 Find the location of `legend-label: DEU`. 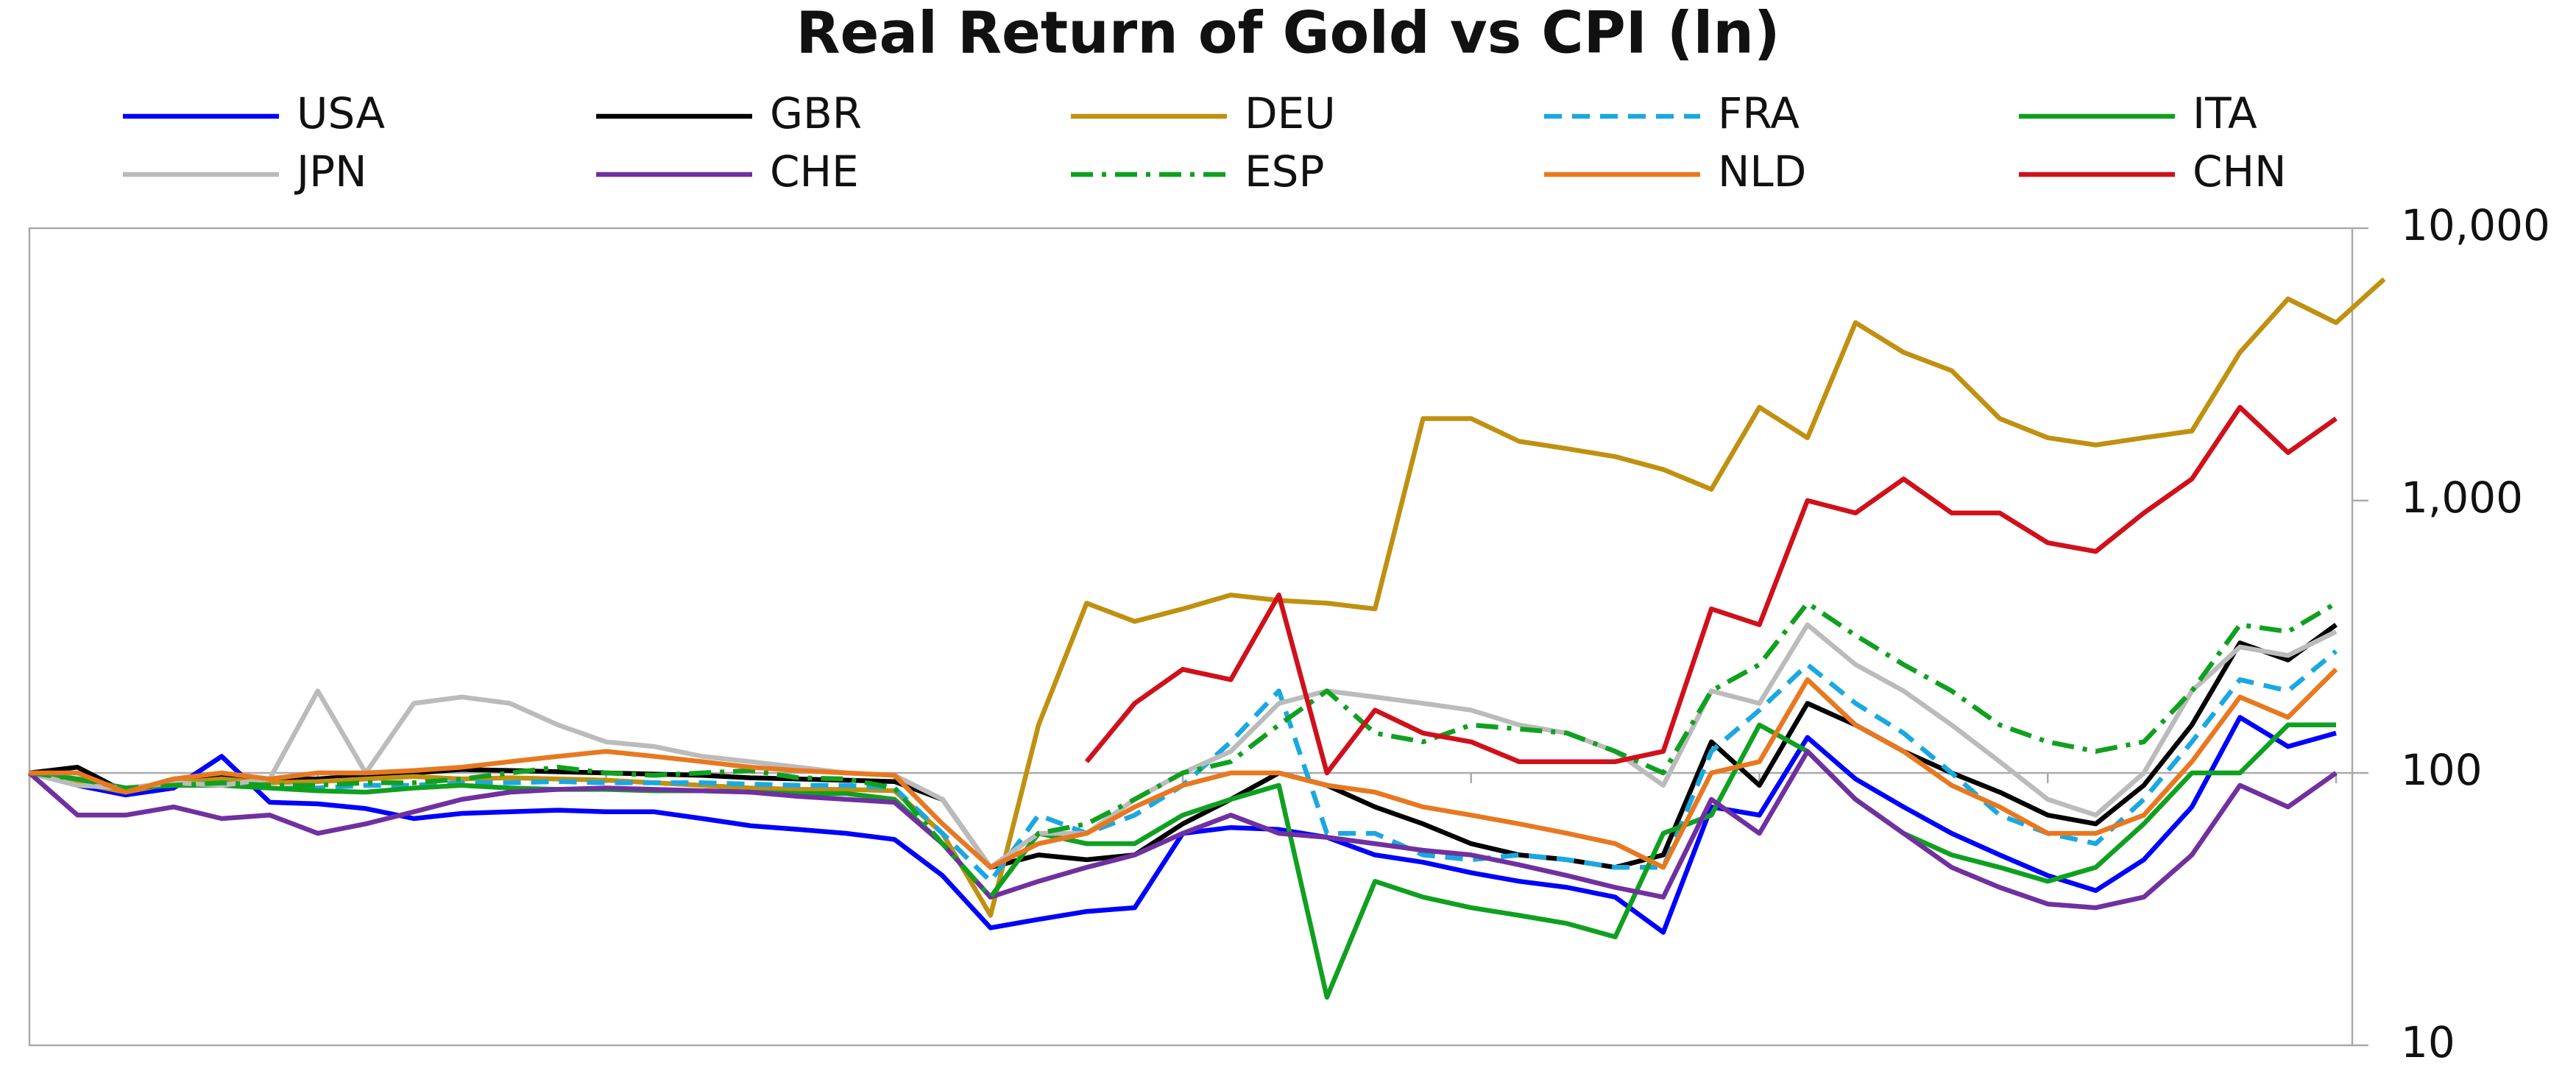

legend-label: DEU is located at coordinates (1290, 113).